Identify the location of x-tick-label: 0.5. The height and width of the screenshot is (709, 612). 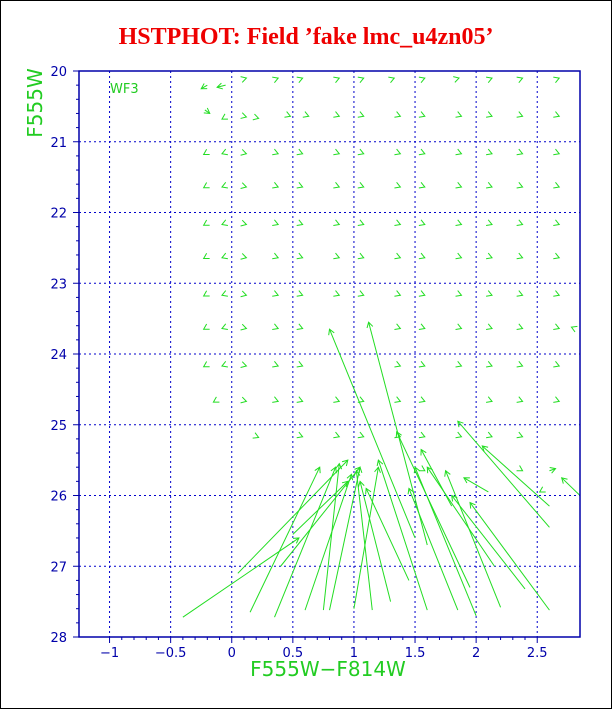
(292, 653).